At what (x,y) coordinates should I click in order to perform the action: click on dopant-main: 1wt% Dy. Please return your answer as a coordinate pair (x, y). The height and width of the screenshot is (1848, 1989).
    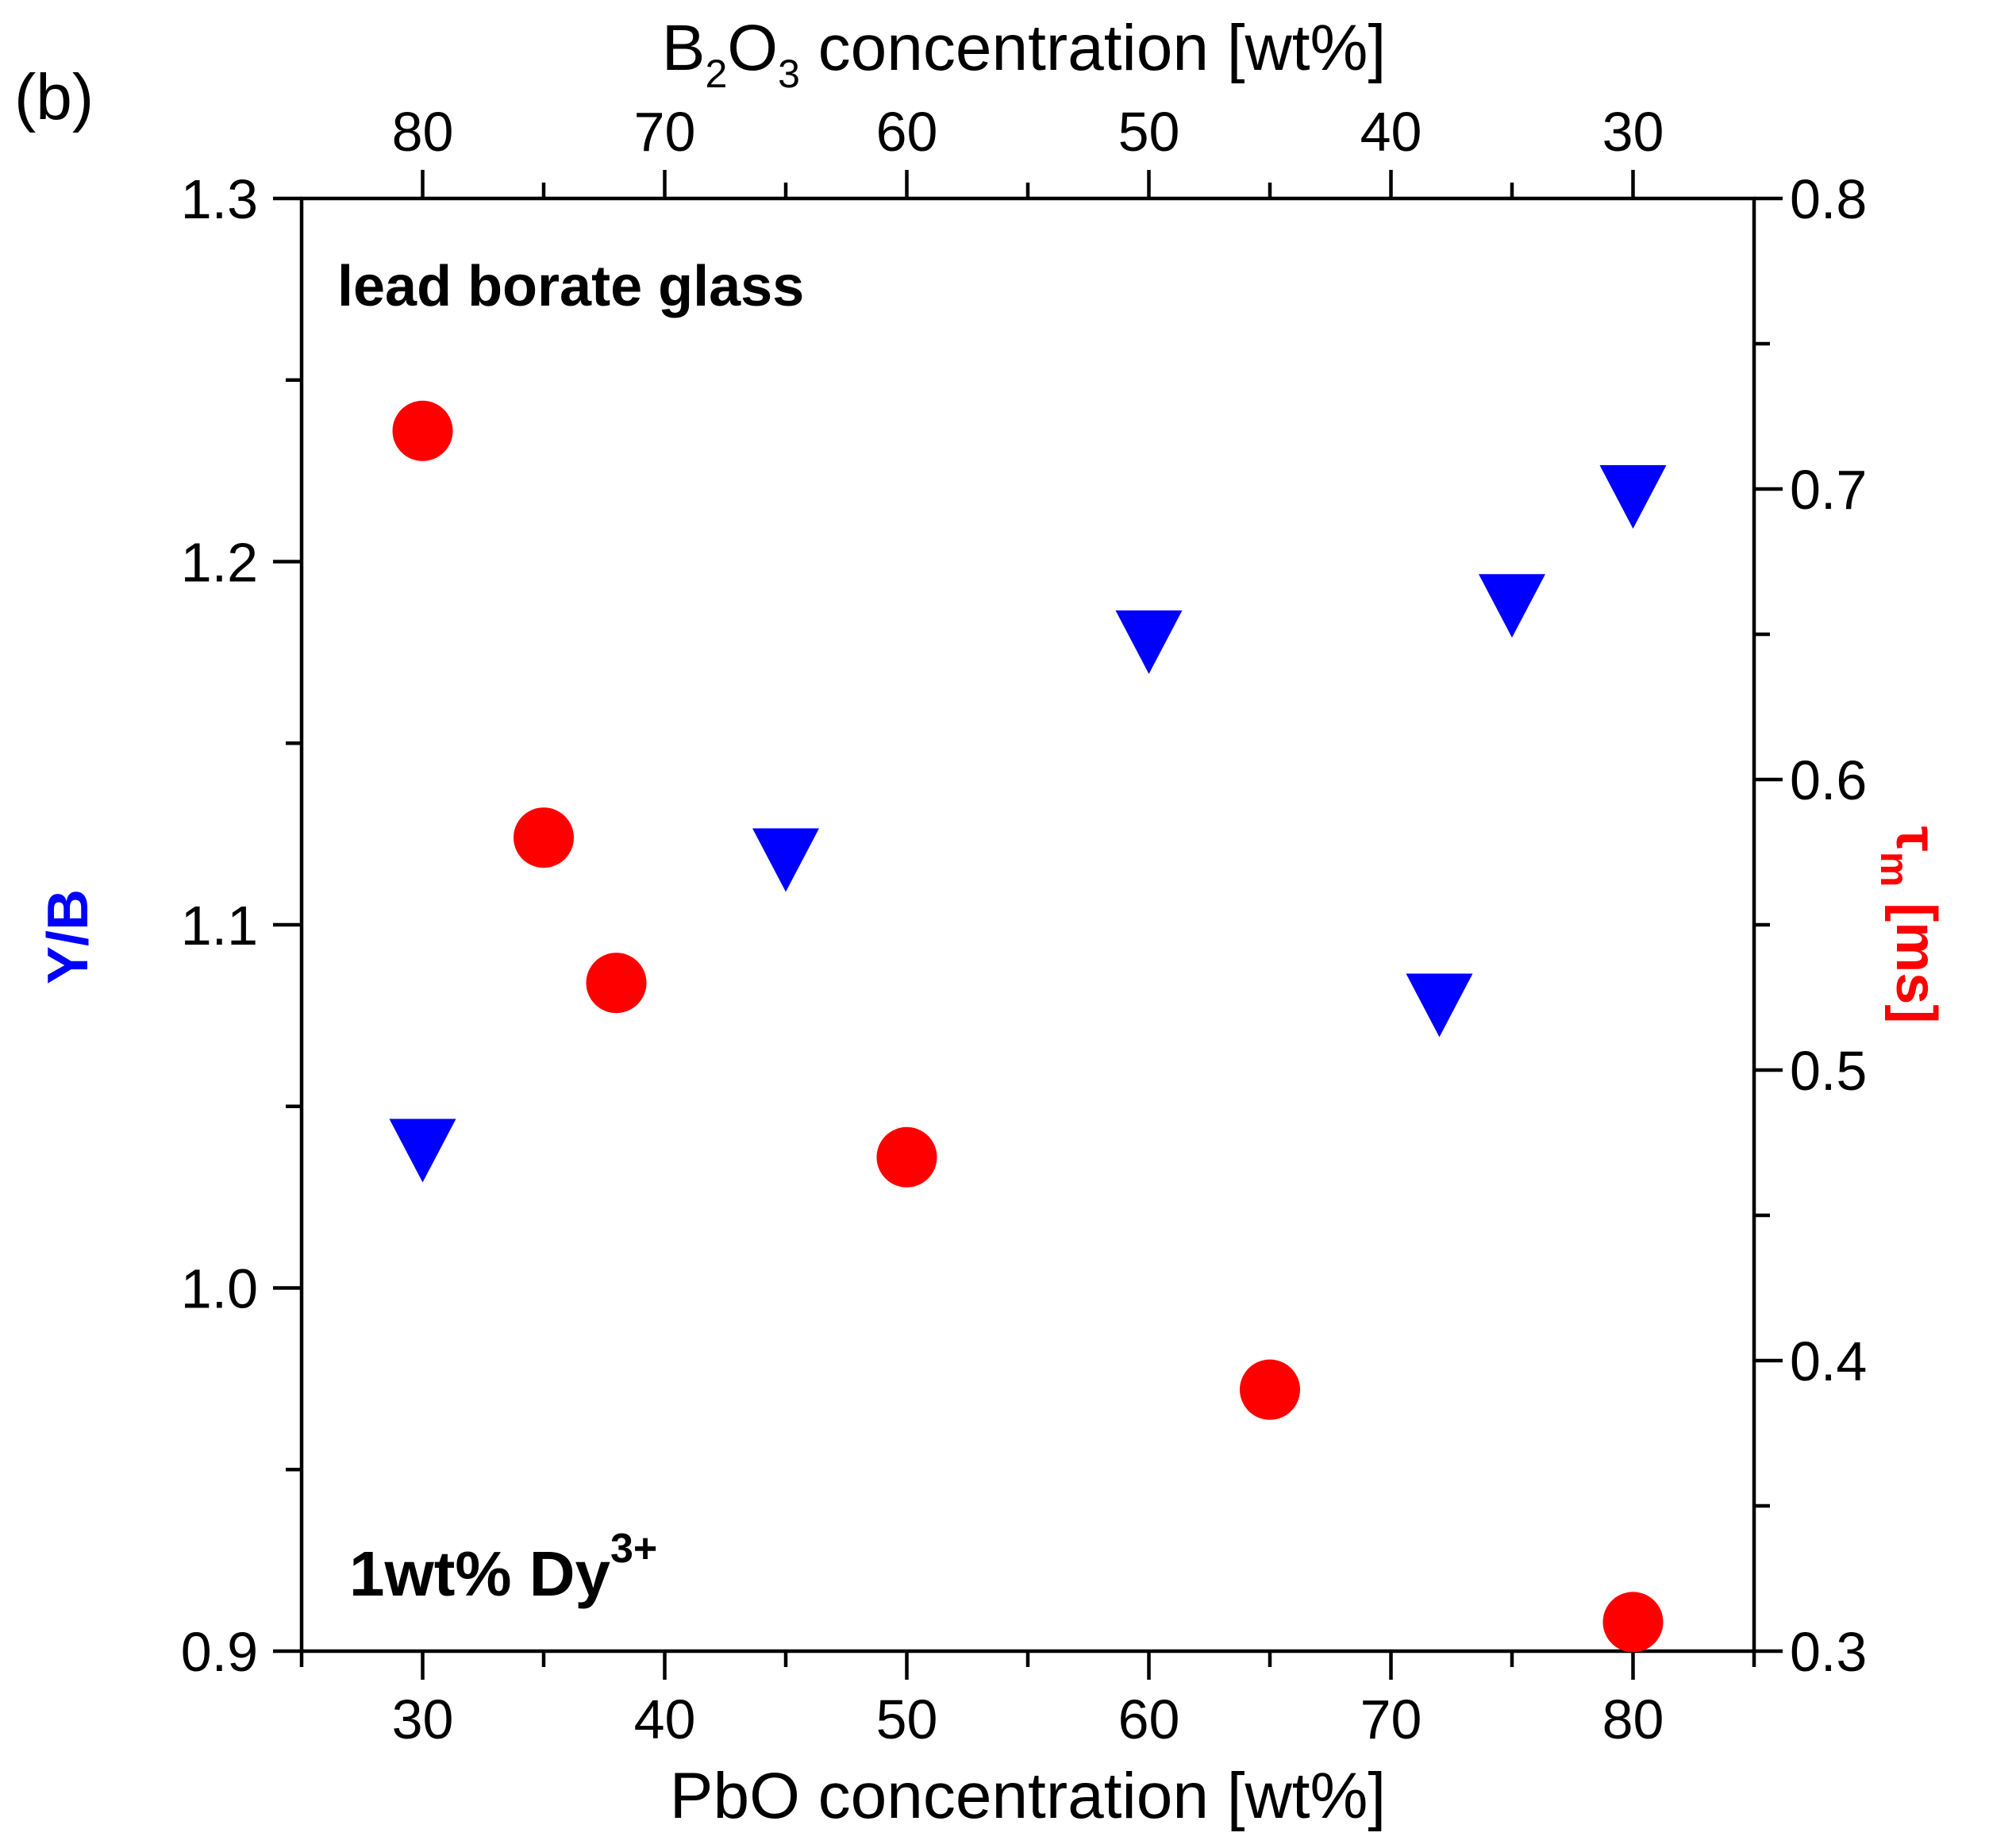
    Looking at the image, I should click on (480, 1573).